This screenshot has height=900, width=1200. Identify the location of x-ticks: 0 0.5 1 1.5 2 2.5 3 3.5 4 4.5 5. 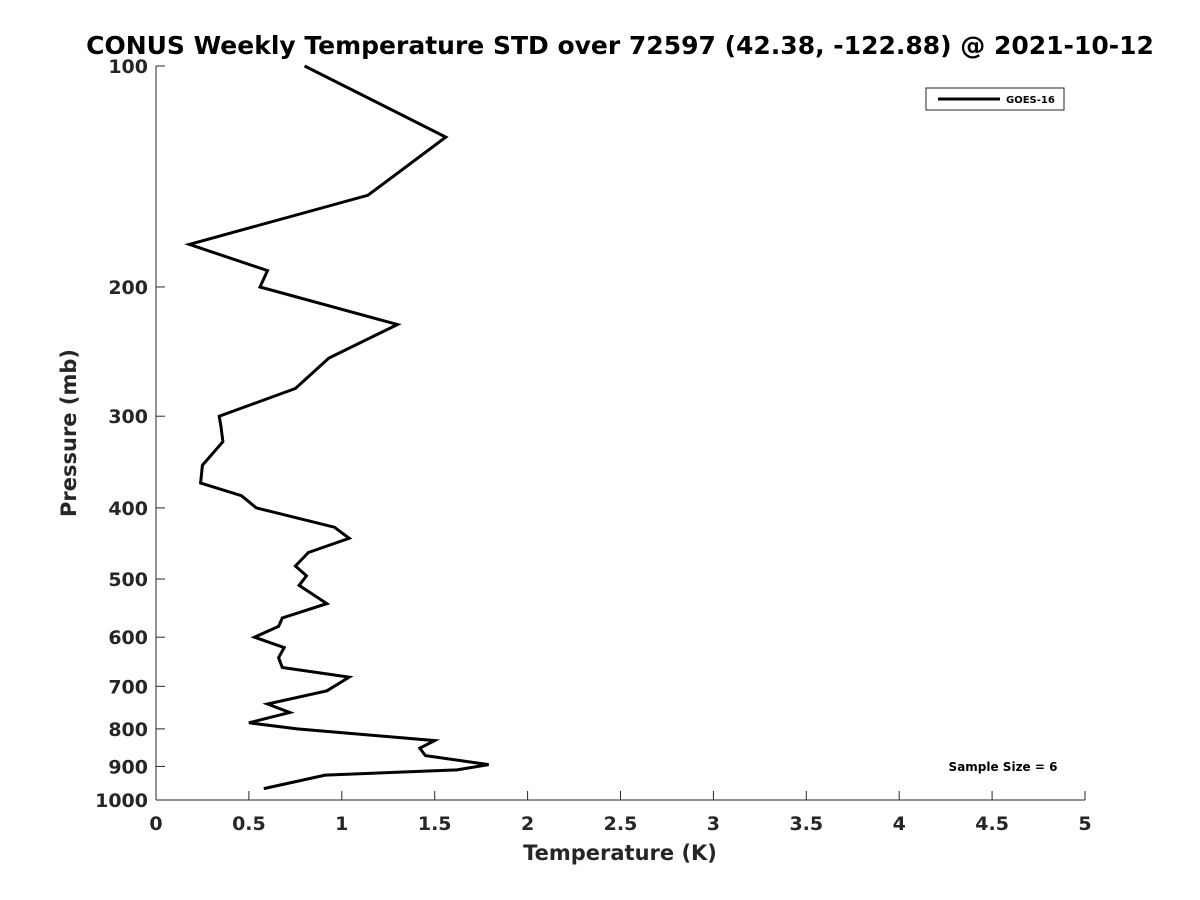
(620, 813).